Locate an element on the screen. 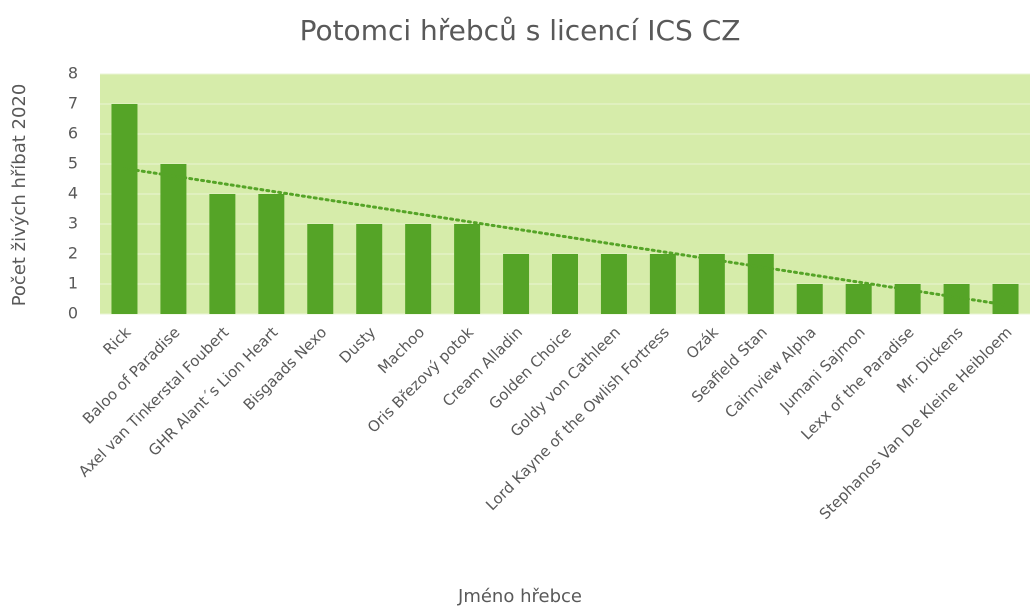  x-tick-label: Jumani Sajmon is located at coordinates (822, 369).